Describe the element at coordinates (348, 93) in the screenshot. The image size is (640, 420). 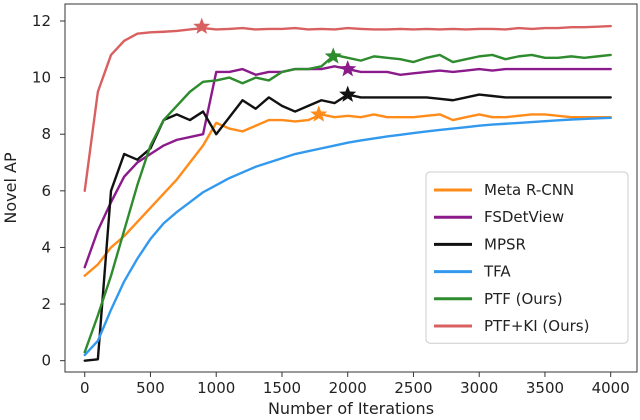
I see `best-point-star-mpsr` at that location.